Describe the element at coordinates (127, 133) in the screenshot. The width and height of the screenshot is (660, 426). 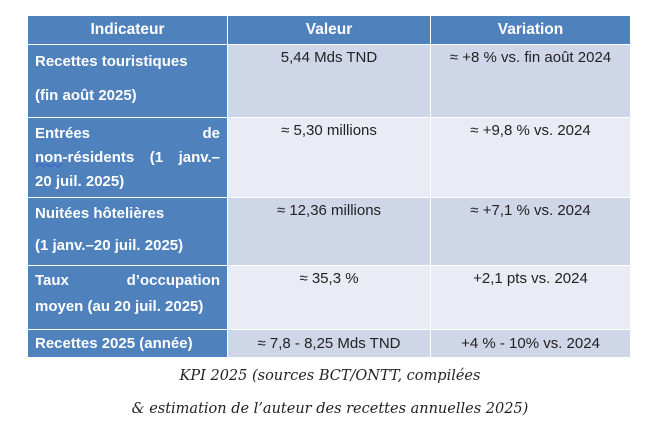
I see `indicator-line: Entrées de` at that location.